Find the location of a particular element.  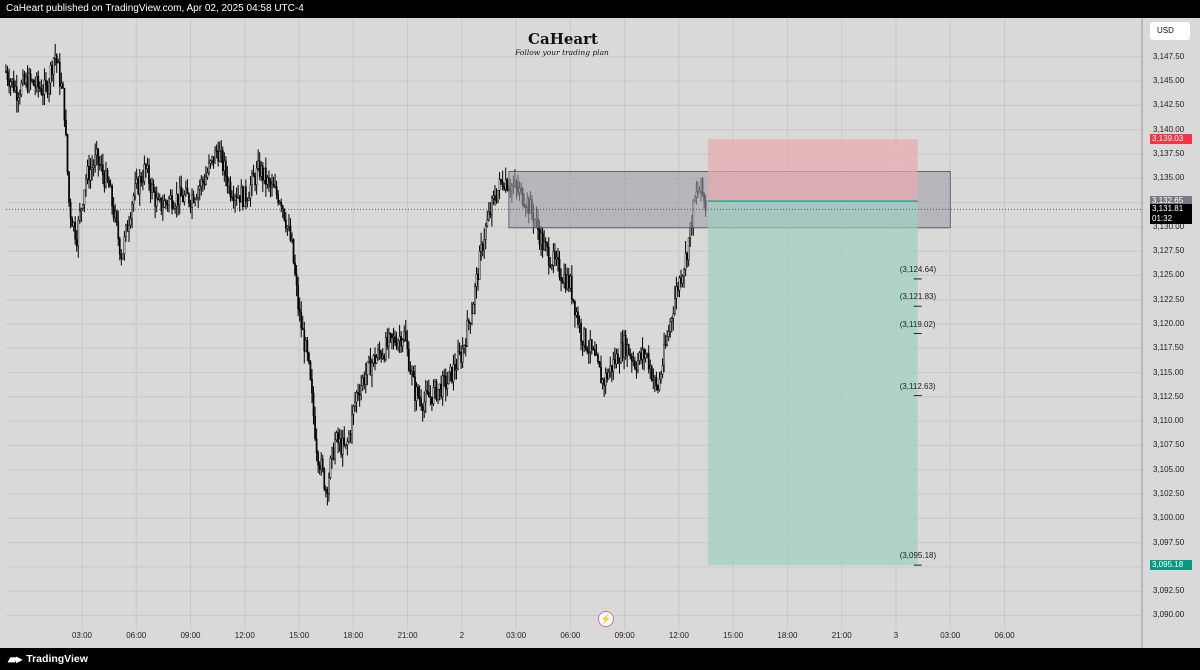

currency-button: USD is located at coordinates (1170, 31).